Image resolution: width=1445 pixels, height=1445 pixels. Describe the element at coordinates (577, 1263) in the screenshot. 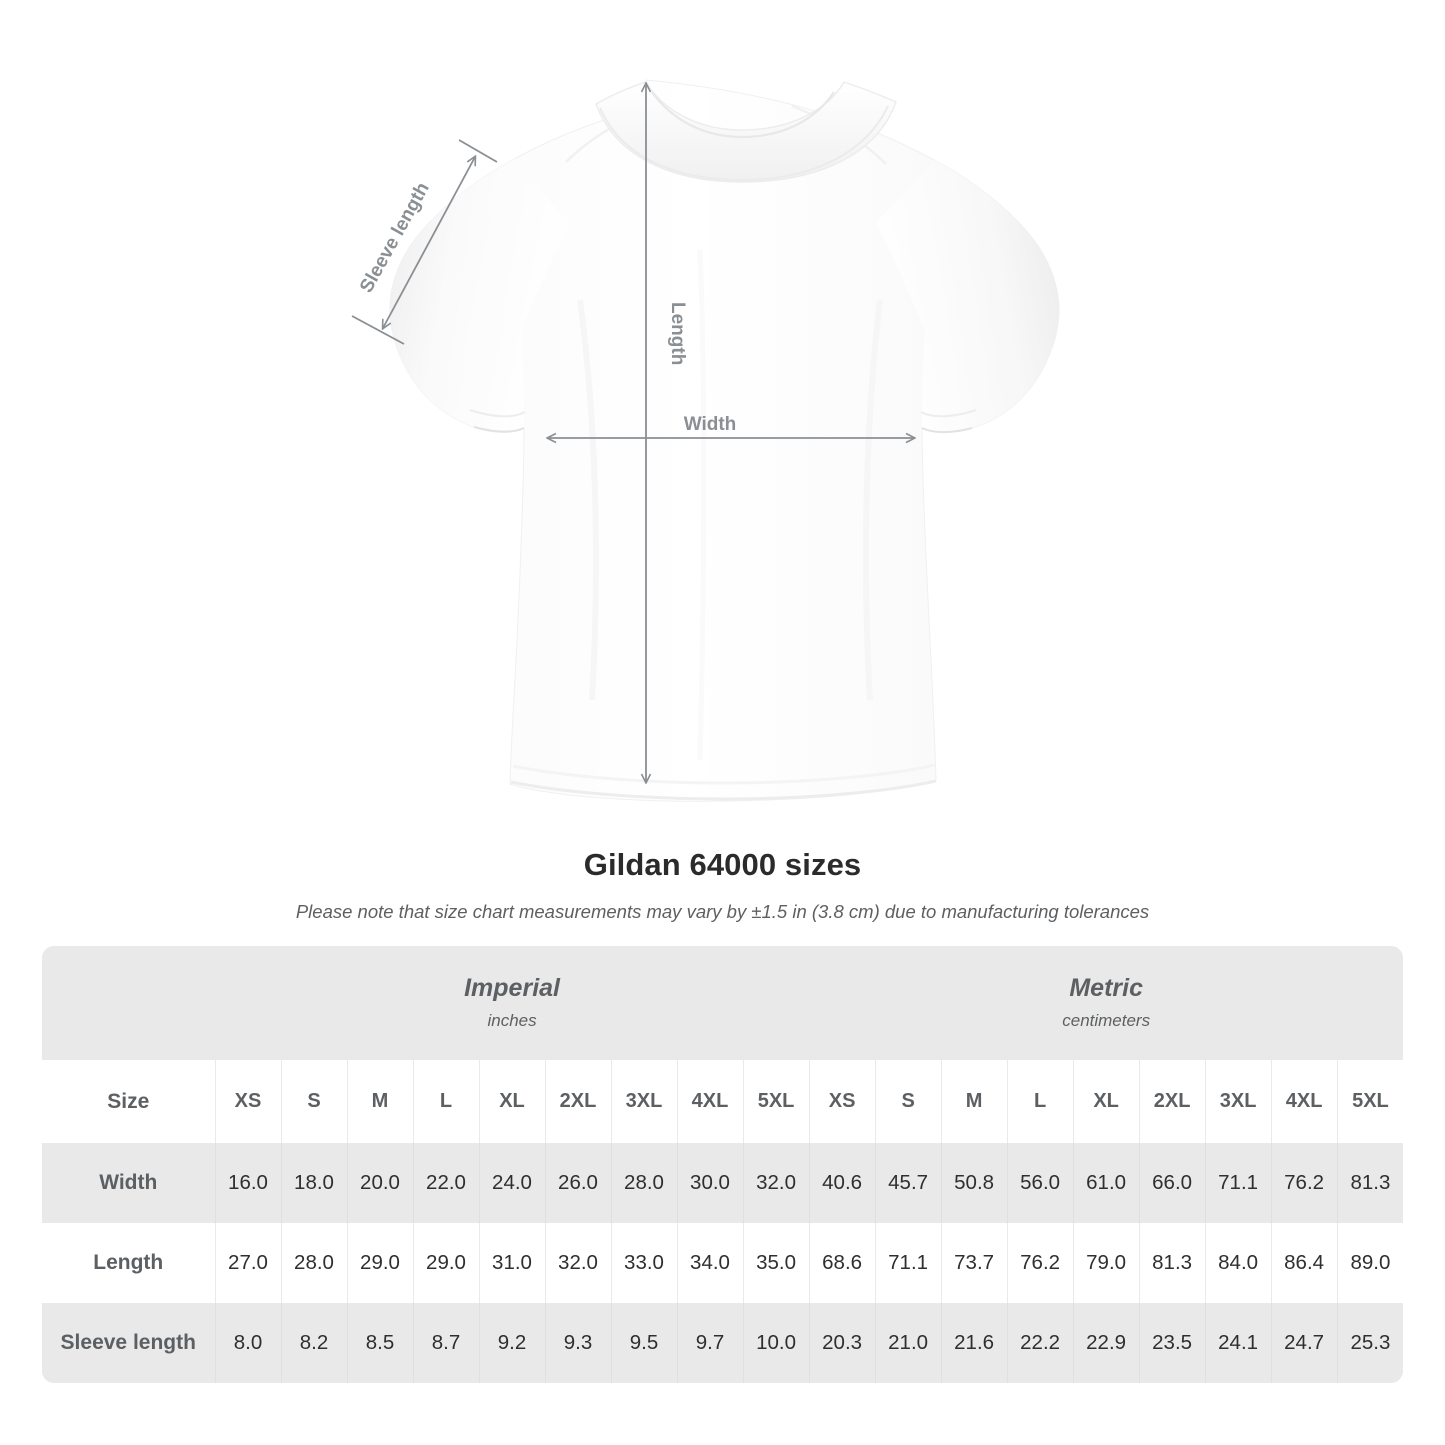

I see `cell-length-imperial-2xl: 32.0` at that location.